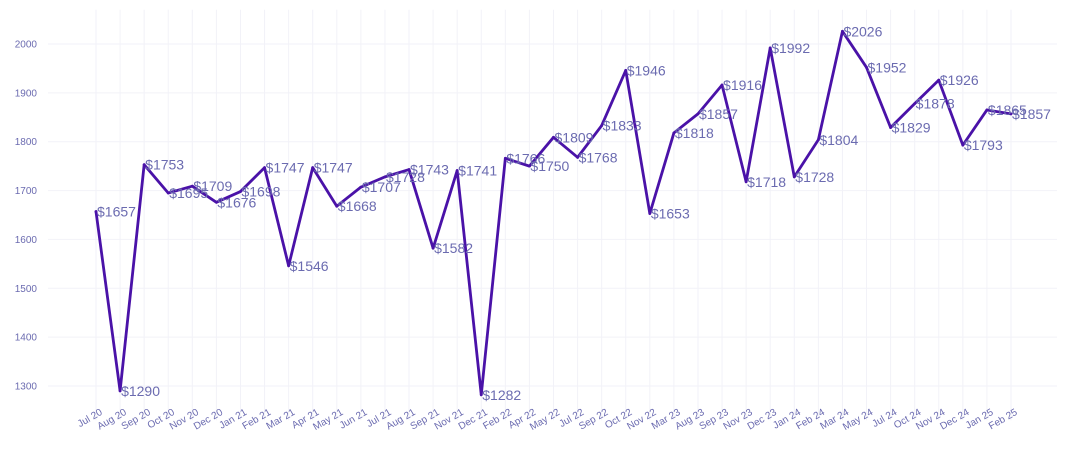 The height and width of the screenshot is (465, 1070). Describe the element at coordinates (357, 206) in the screenshot. I see `data-label: $1668` at that location.